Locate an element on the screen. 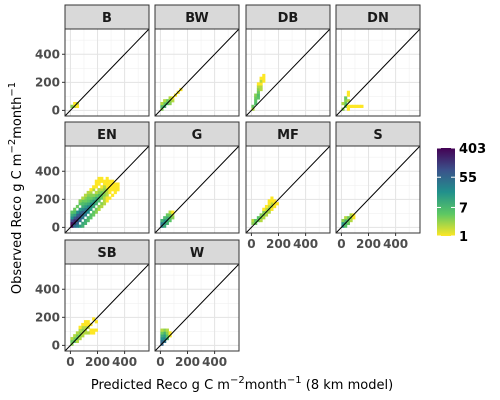  facet-panel-S: S 0 200 400 is located at coordinates (378, 186).